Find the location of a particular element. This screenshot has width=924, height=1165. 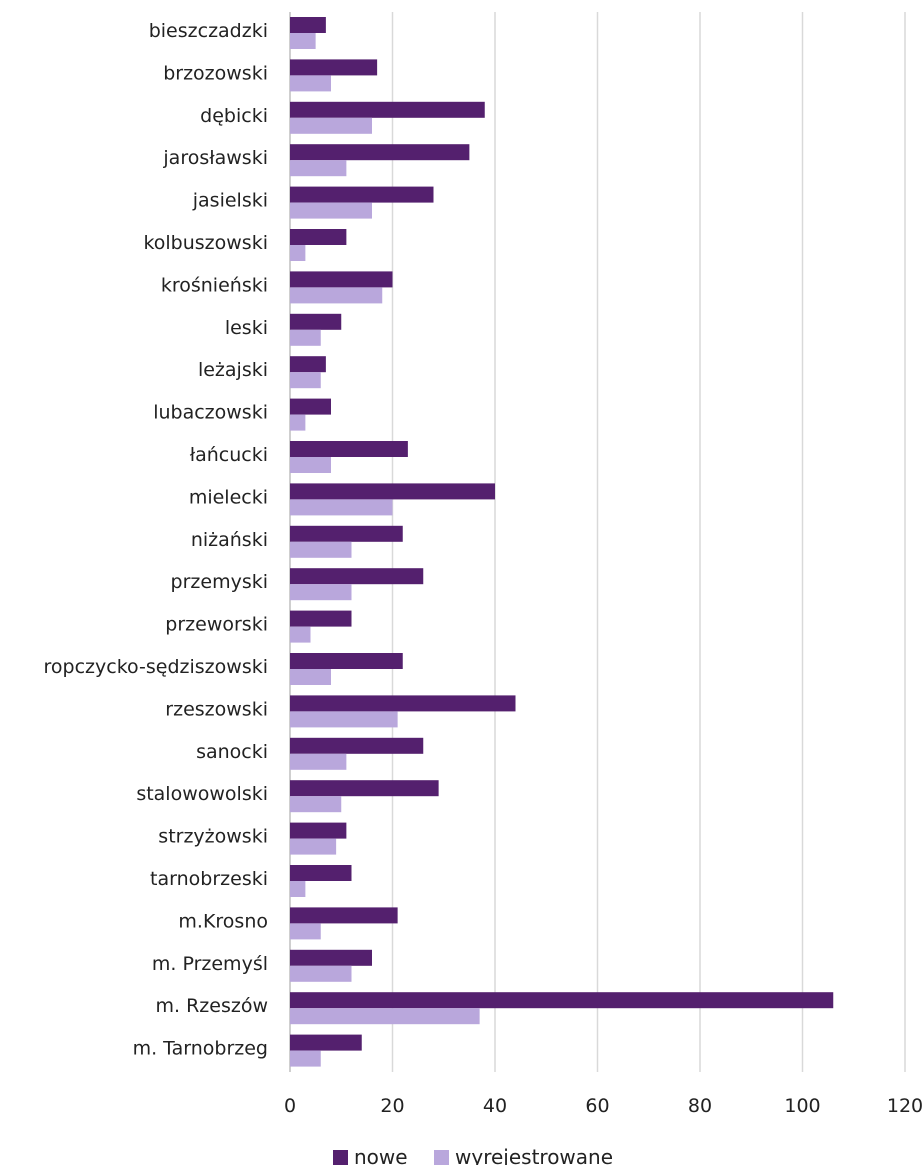

x-tick-label: 20 is located at coordinates (392, 1106).